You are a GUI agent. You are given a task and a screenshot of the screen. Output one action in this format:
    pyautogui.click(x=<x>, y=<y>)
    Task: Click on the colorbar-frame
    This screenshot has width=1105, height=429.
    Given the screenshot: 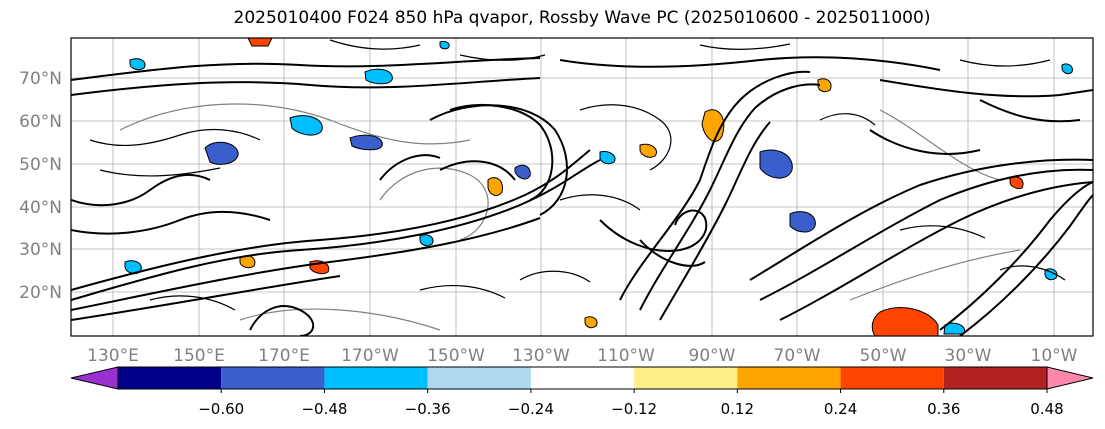 What is the action you would take?
    pyautogui.click(x=582, y=378)
    